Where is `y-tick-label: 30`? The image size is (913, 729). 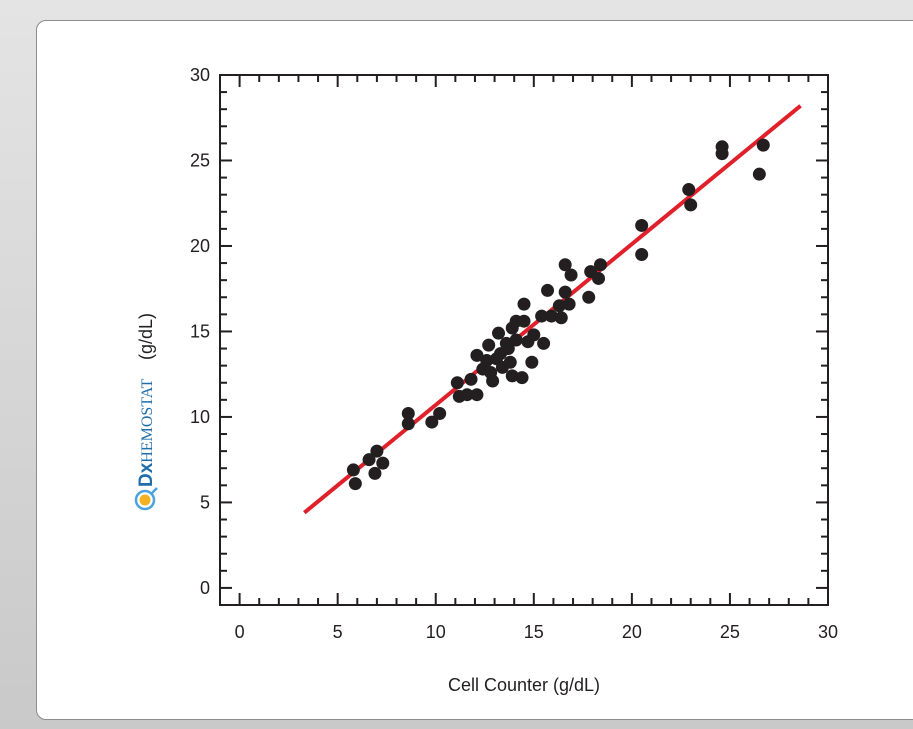
y-tick-label: 30 is located at coordinates (200, 75).